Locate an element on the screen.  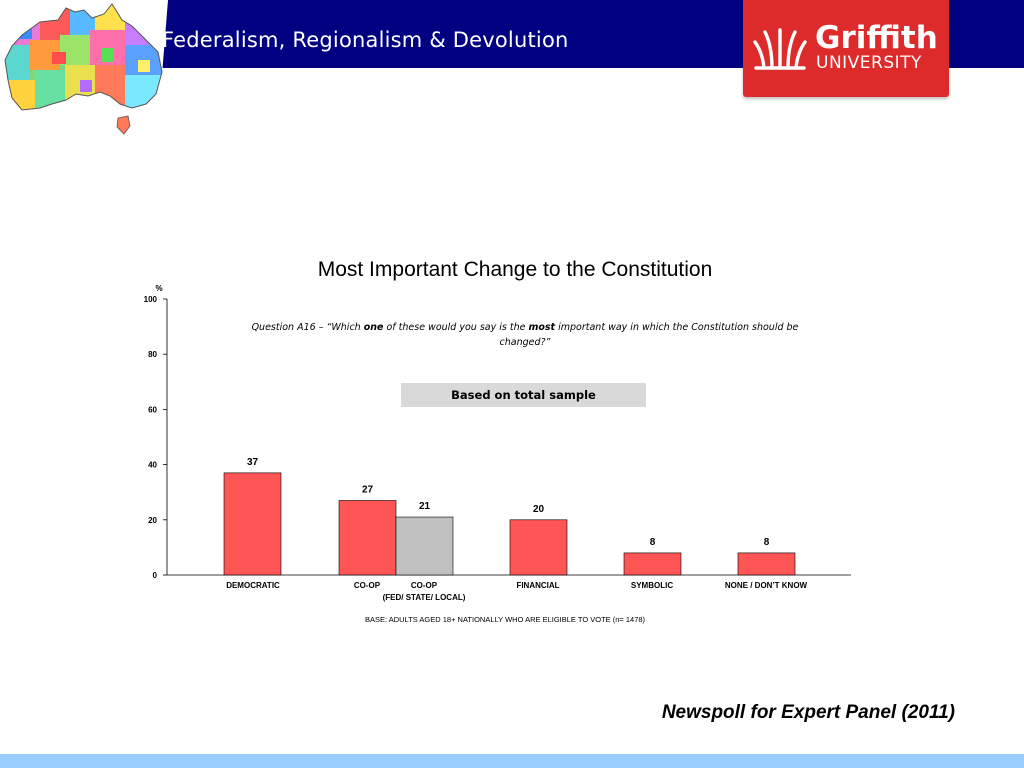
y-tick-label: 60 is located at coordinates (152, 409).